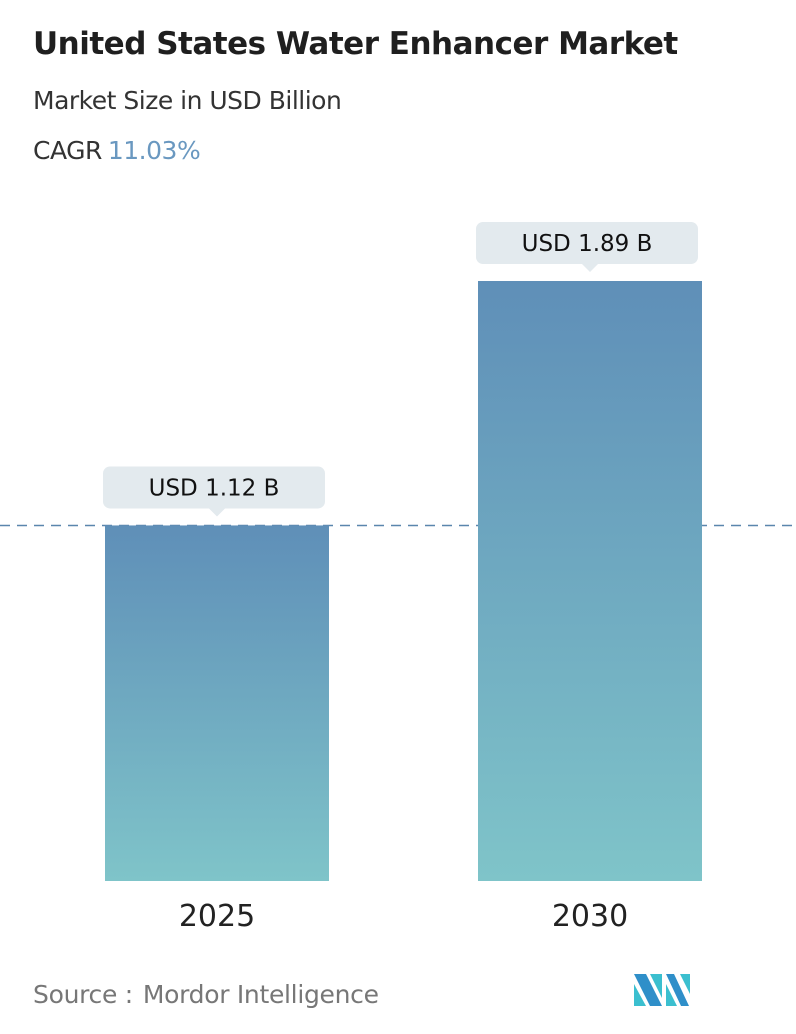 The image size is (796, 1034). I want to click on cagr-label: CAGR, so click(67, 150).